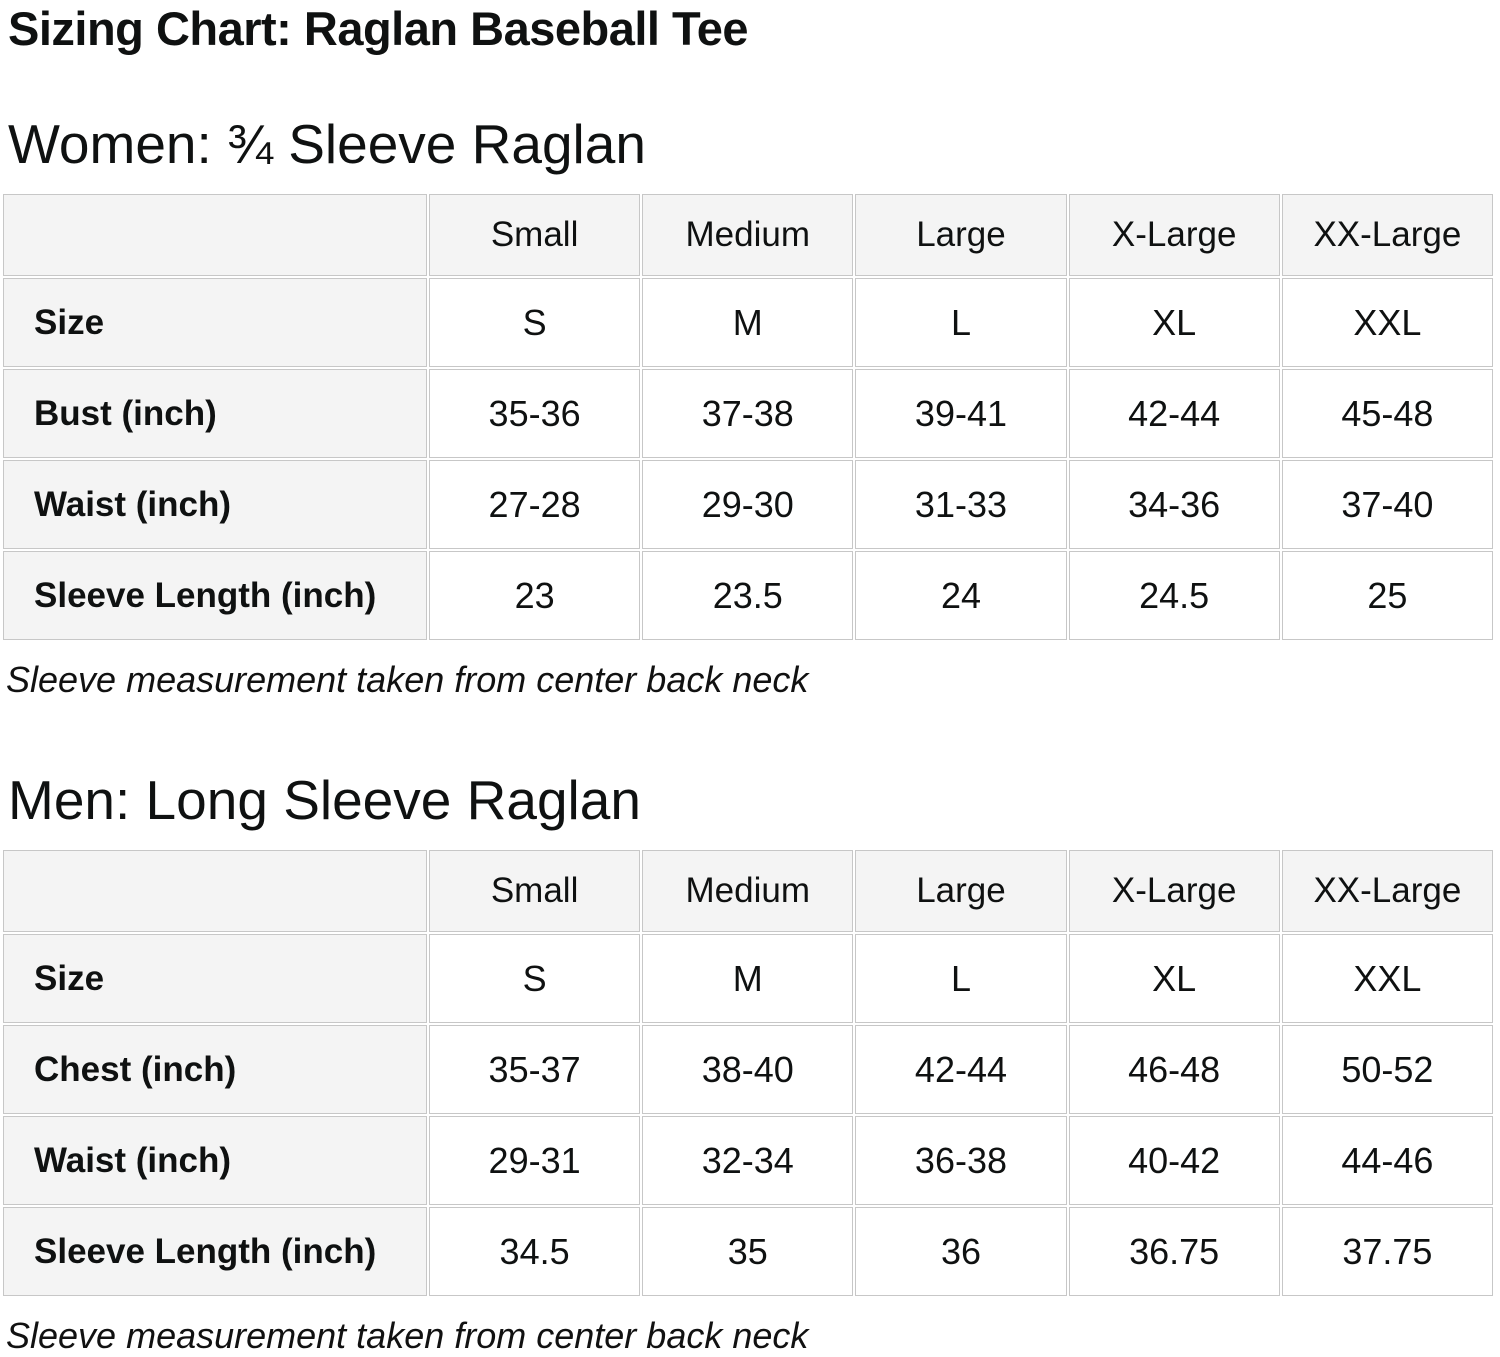 The width and height of the screenshot is (1500, 1357). I want to click on cell: 23.5, so click(748, 596).